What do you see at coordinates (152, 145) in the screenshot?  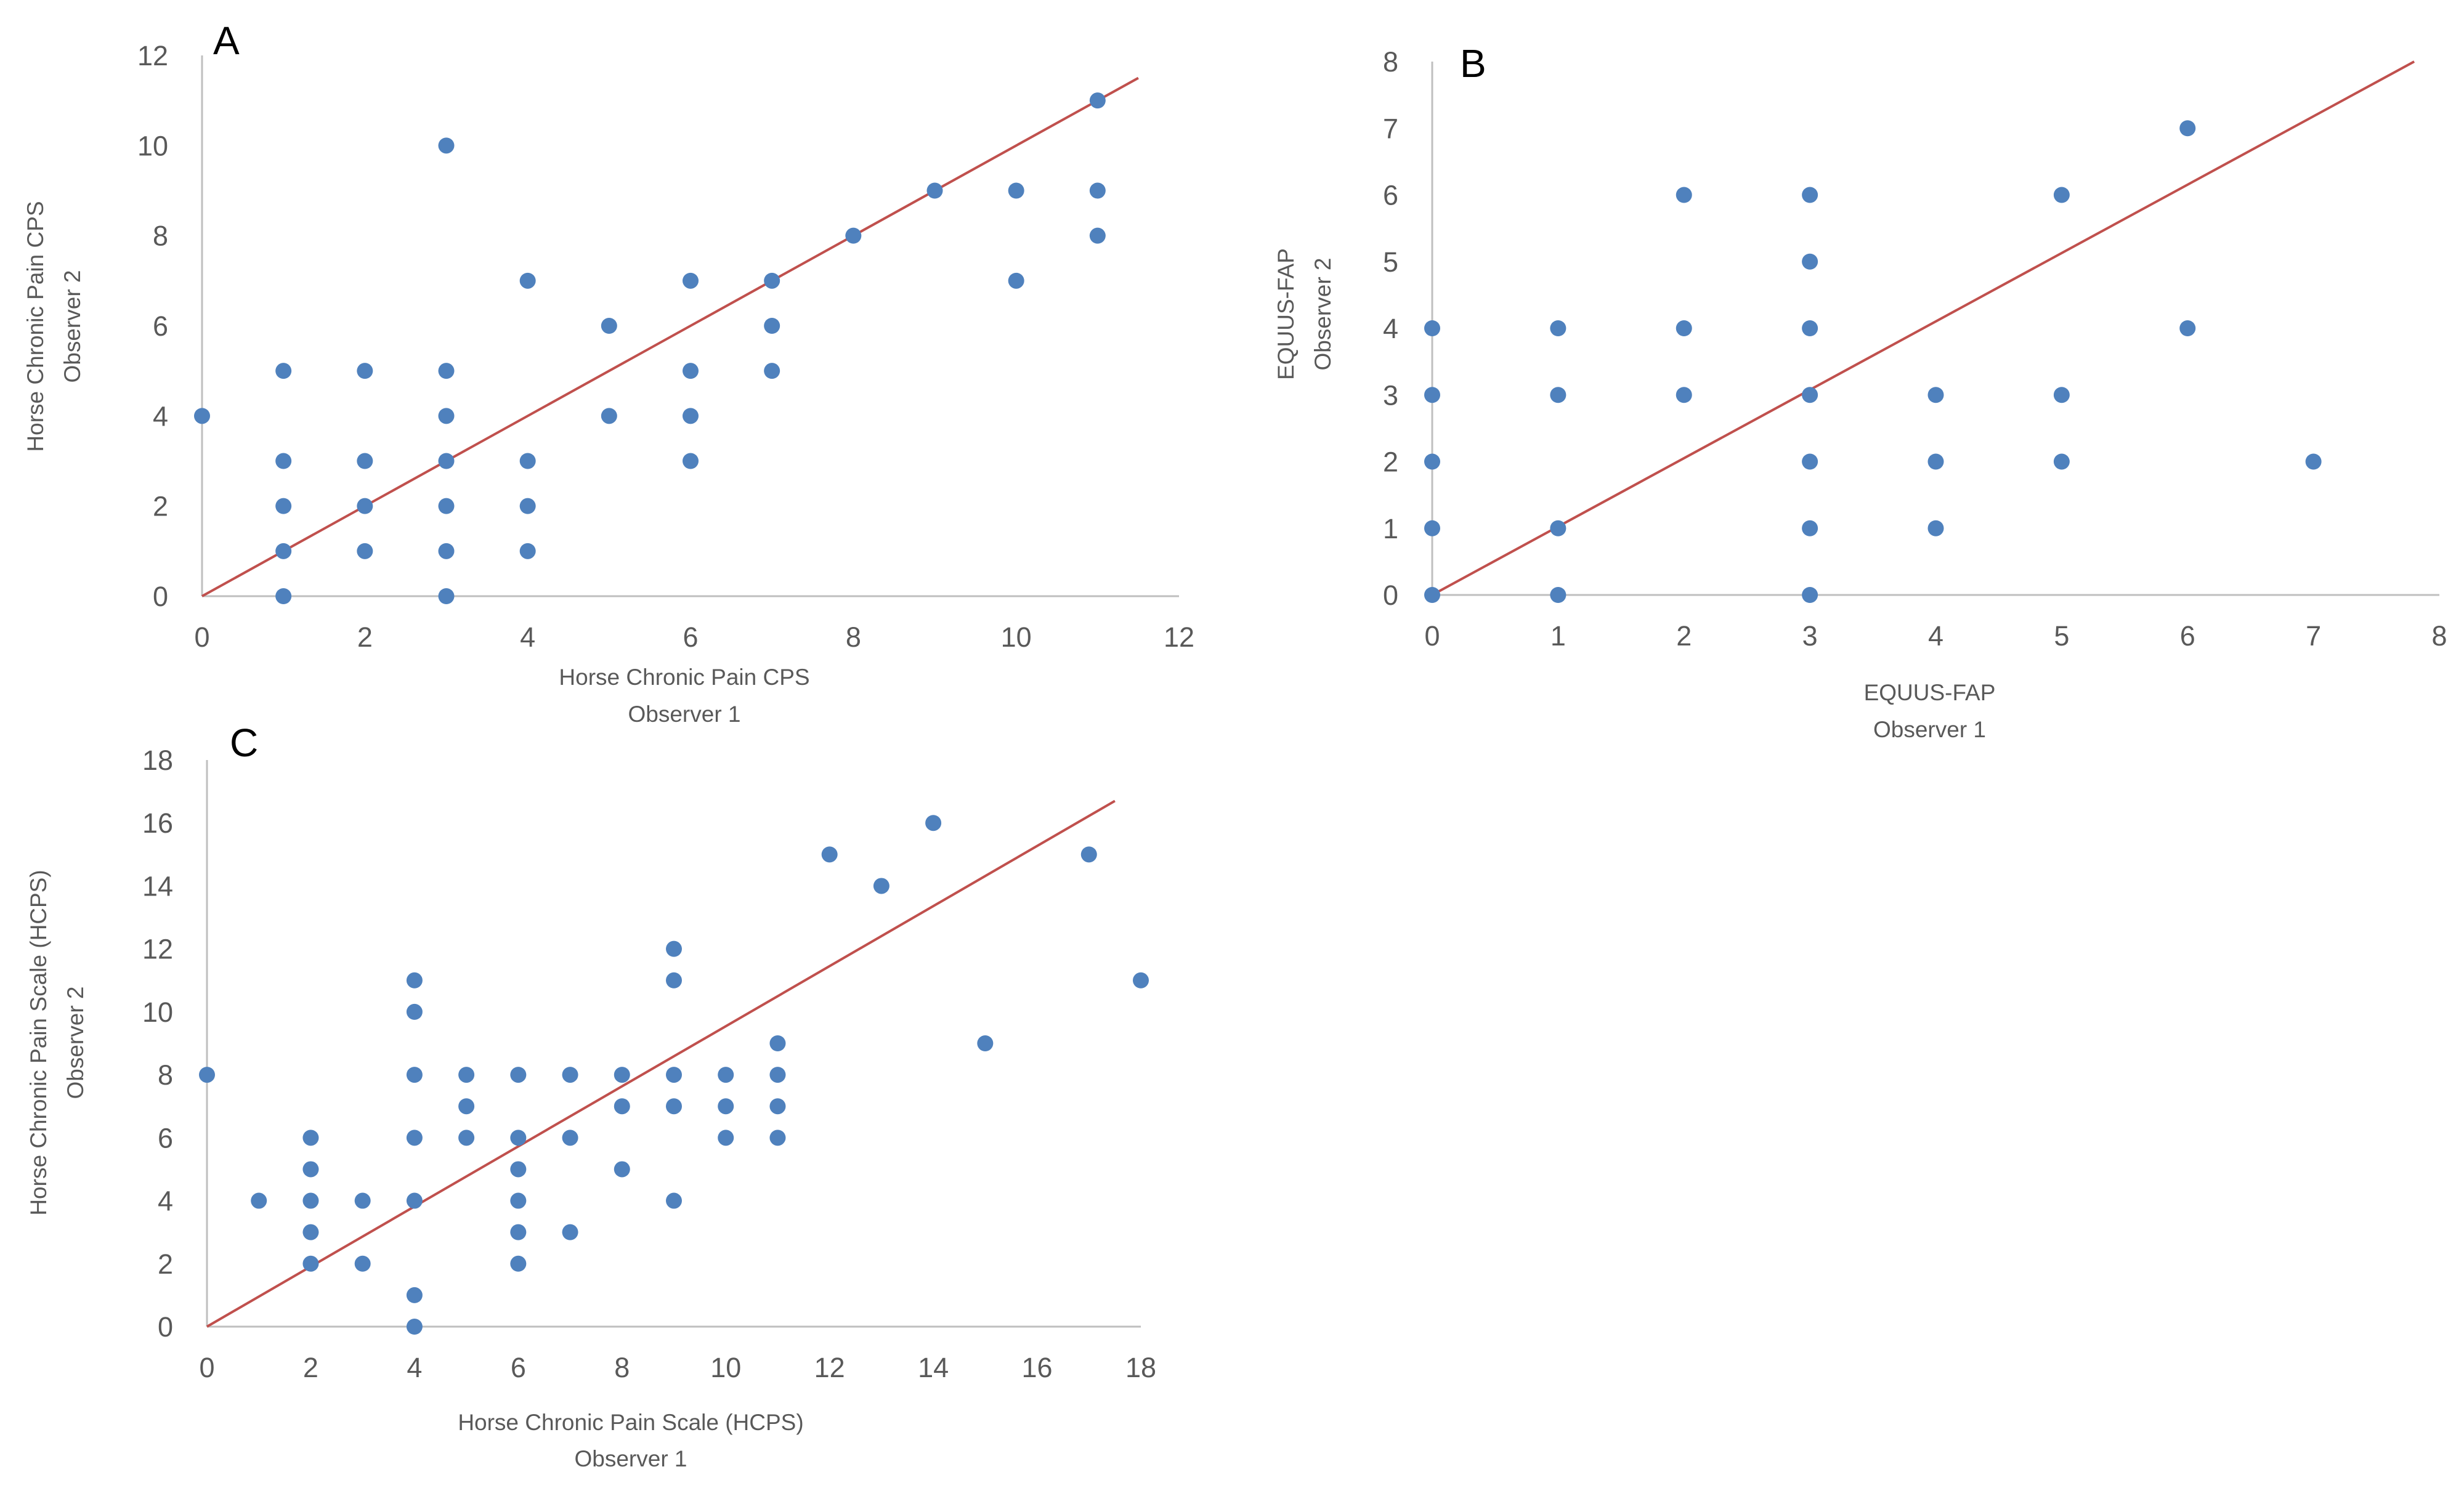 I see `y-tick-label: 10` at bounding box center [152, 145].